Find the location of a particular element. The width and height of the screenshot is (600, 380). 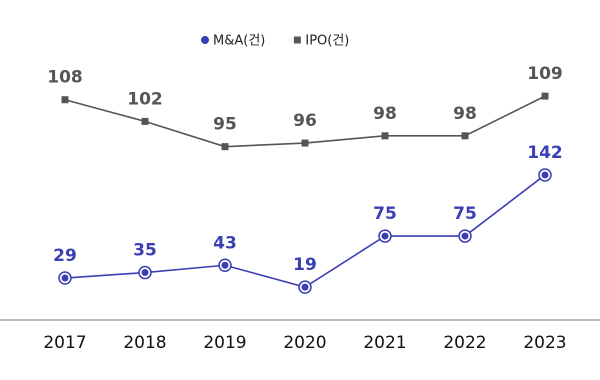

value-label: 19 is located at coordinates (305, 265).